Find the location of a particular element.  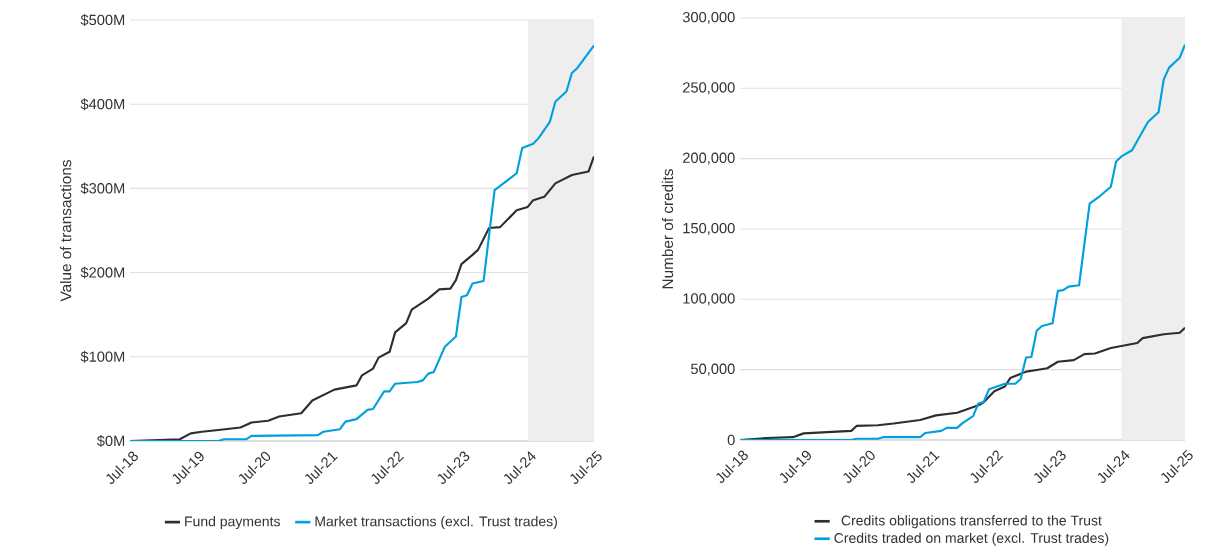

y-tick-label: 150,000 is located at coordinates (709, 229).